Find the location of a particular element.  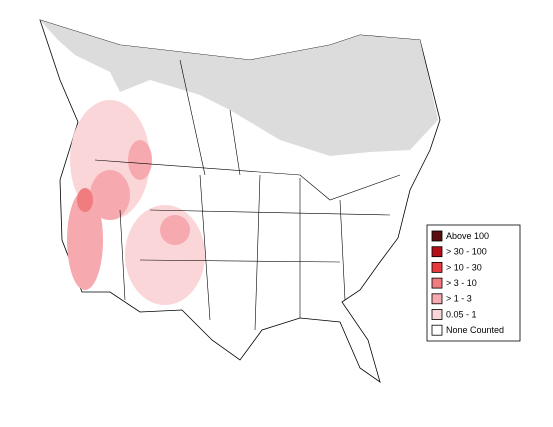

legend-label: > 10 - 30 is located at coordinates (464, 267).